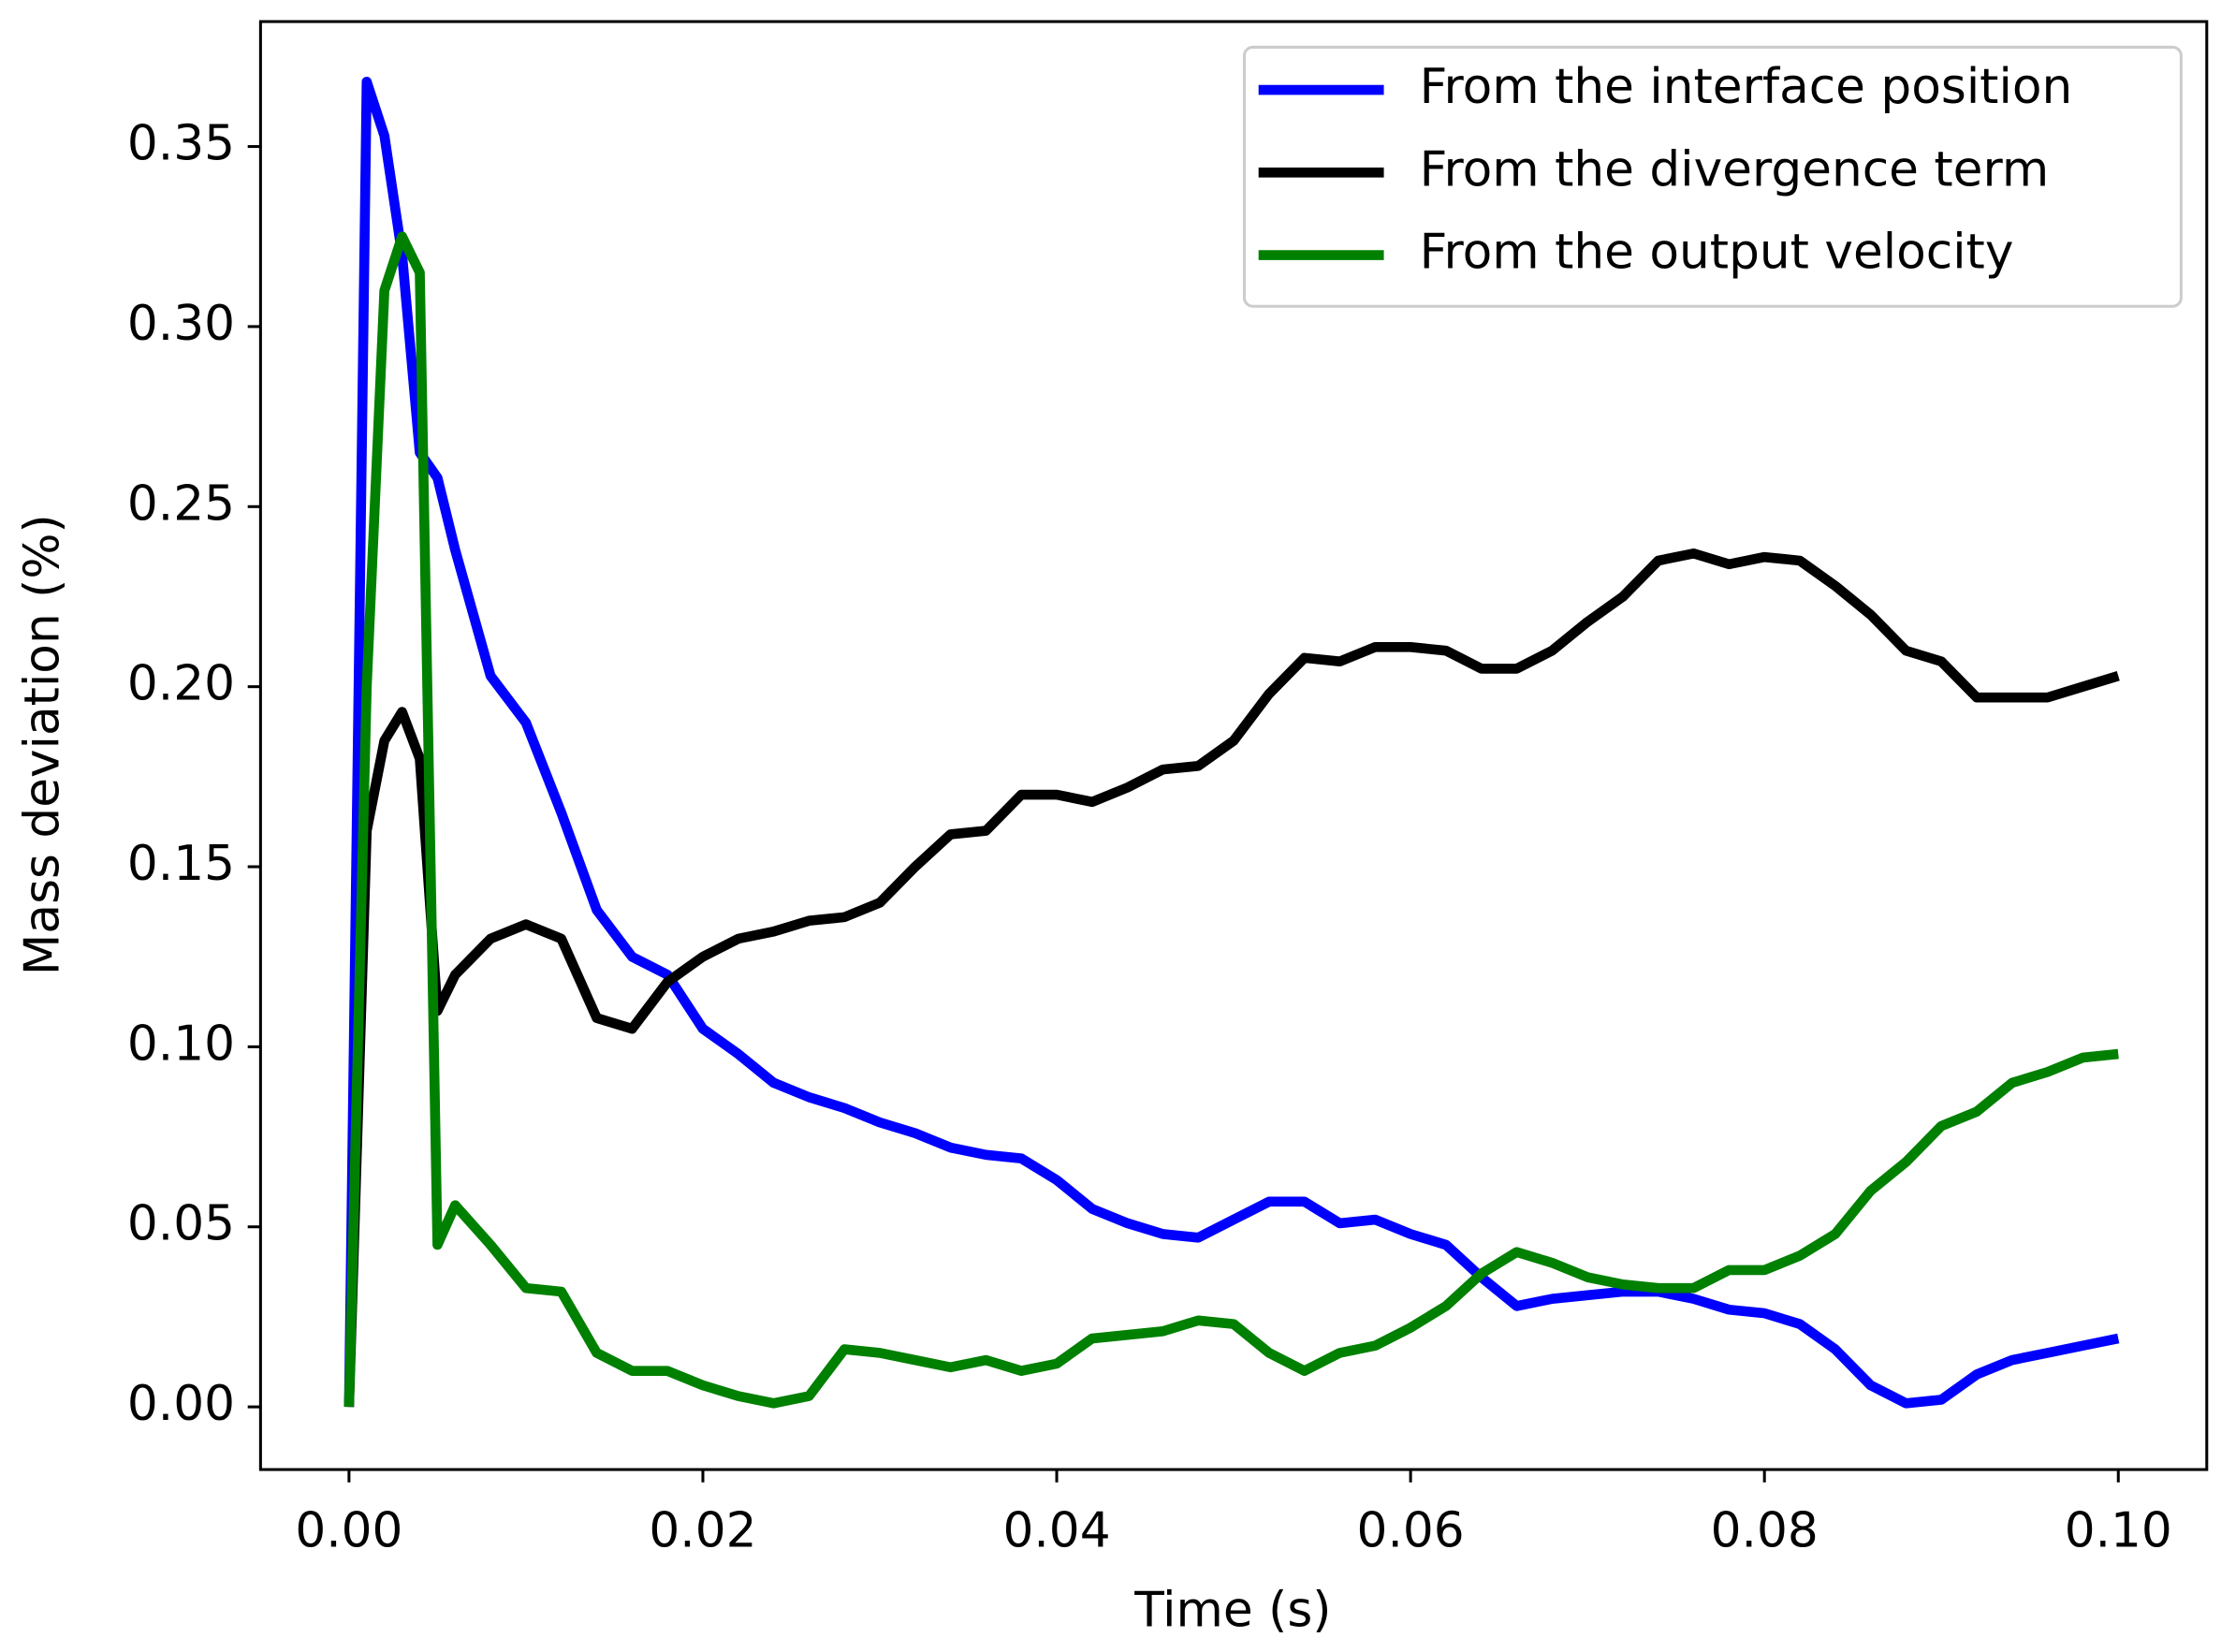  Describe the element at coordinates (1735, 169) in the screenshot. I see `legend-label: From the divergence term` at that location.